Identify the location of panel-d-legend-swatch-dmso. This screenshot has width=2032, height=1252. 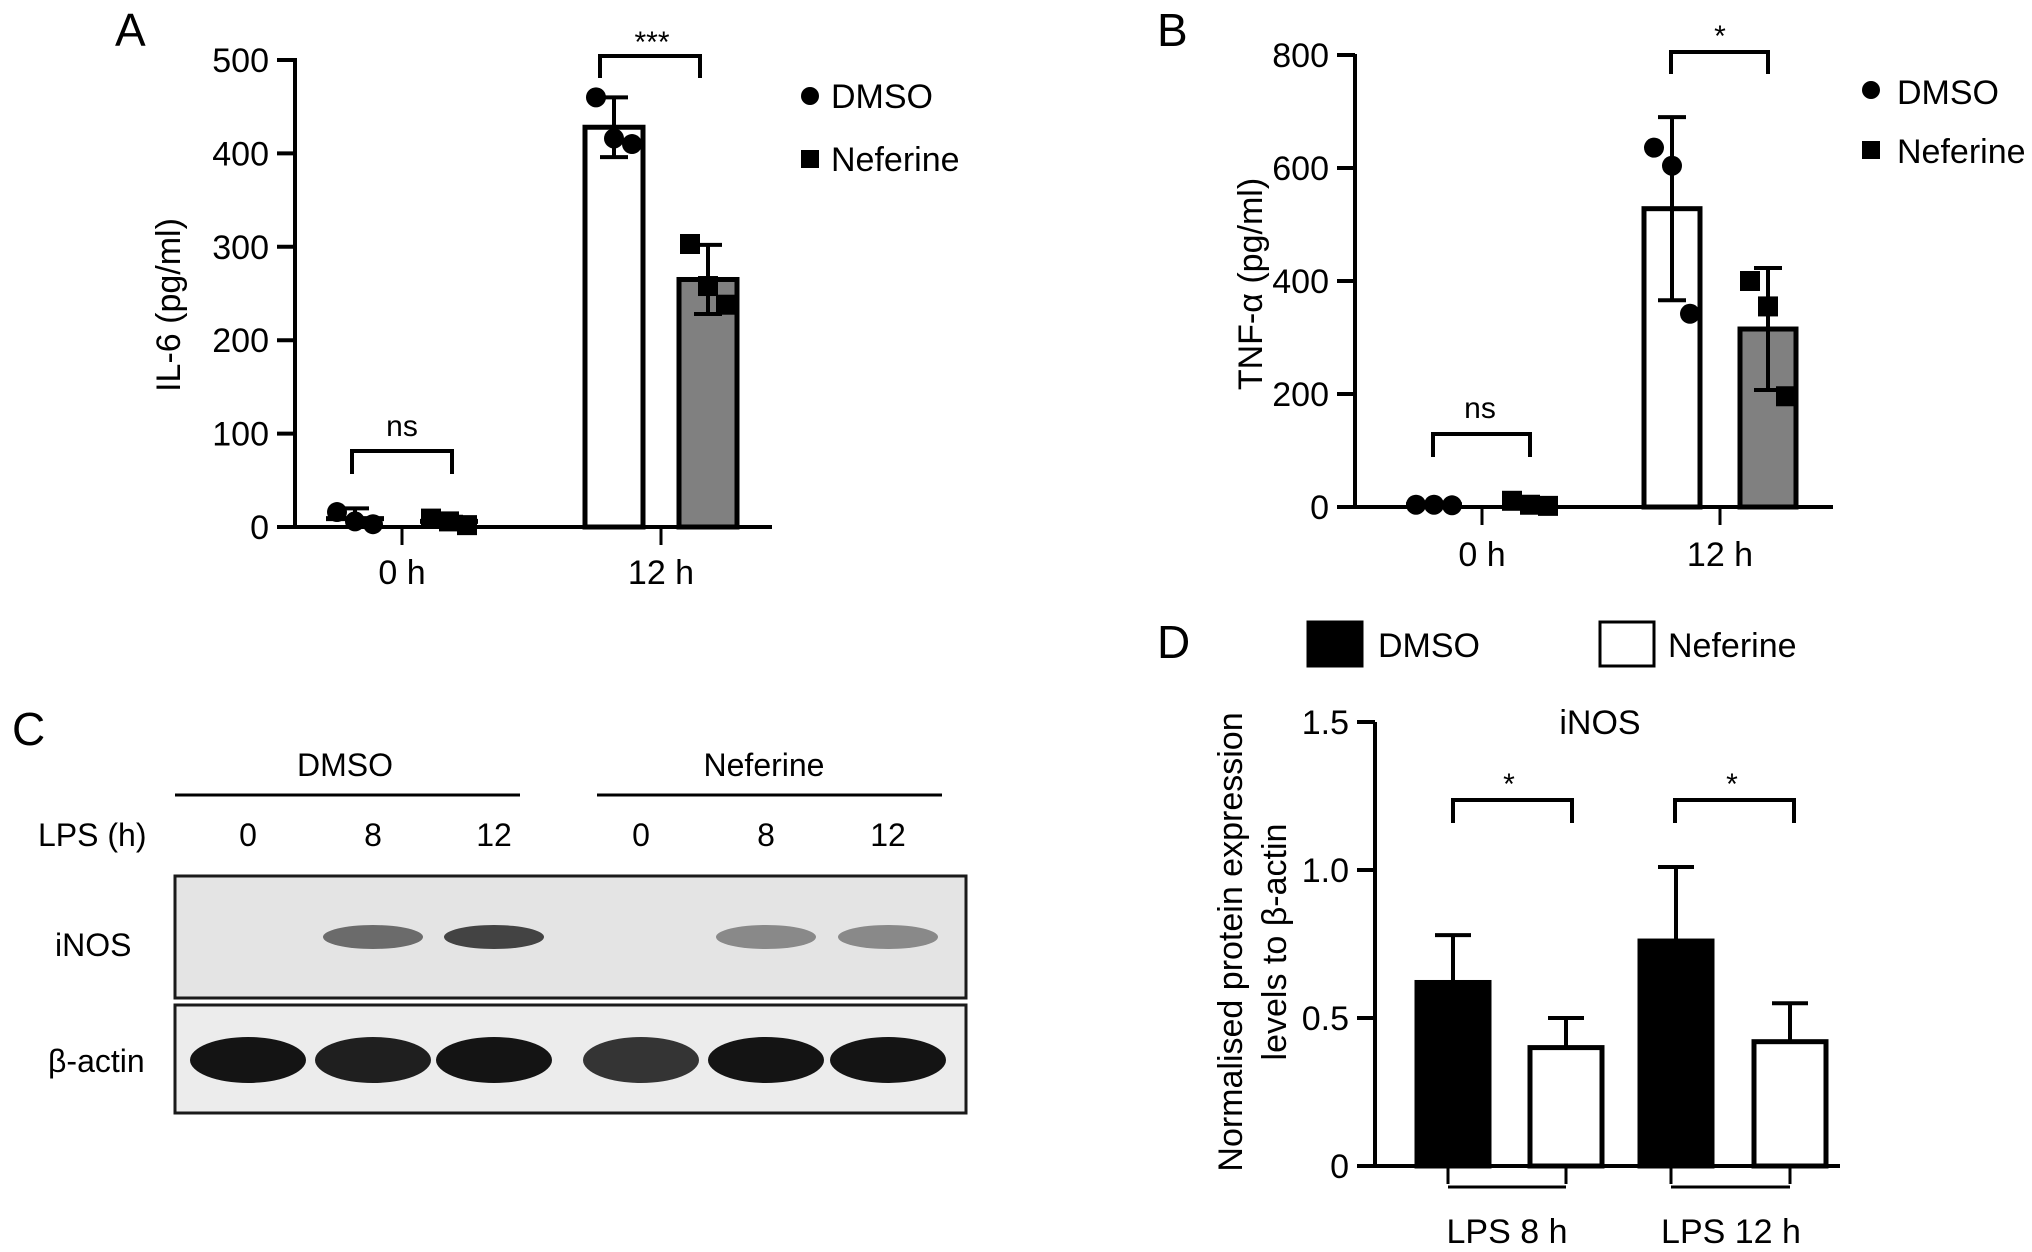
(1335, 644).